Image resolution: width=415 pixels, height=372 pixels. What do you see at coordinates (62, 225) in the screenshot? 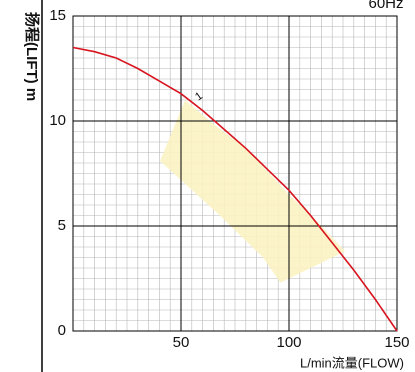
I see `y-tick-label: 5` at bounding box center [62, 225].